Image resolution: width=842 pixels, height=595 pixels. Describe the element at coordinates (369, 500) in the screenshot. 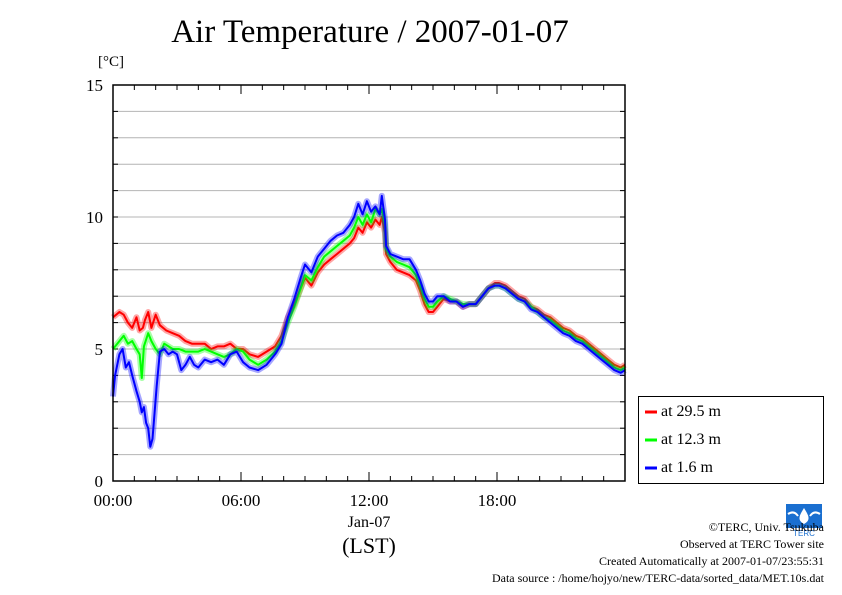

I see `x-tick-label: 12:00` at that location.